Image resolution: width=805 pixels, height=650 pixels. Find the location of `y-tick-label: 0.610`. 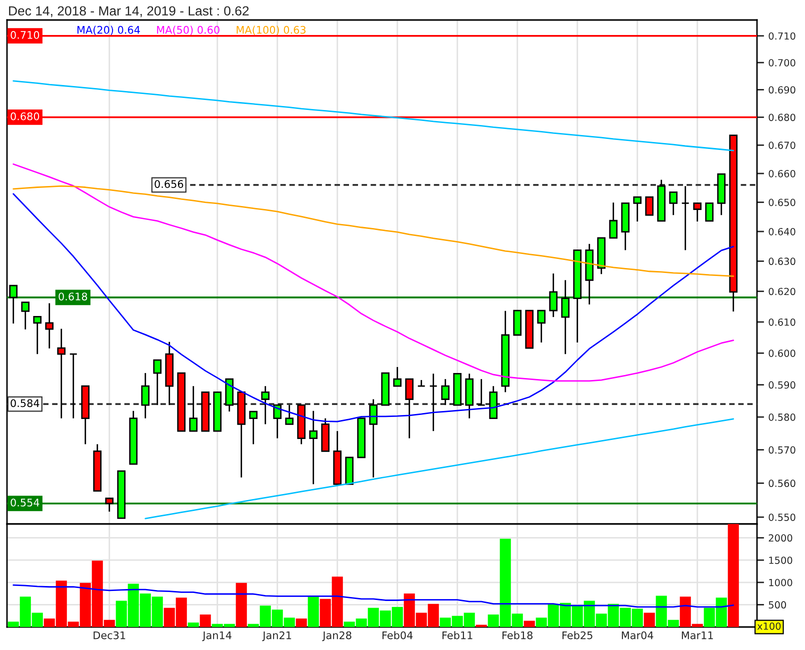

y-tick-label: 0.610 is located at coordinates (782, 322).